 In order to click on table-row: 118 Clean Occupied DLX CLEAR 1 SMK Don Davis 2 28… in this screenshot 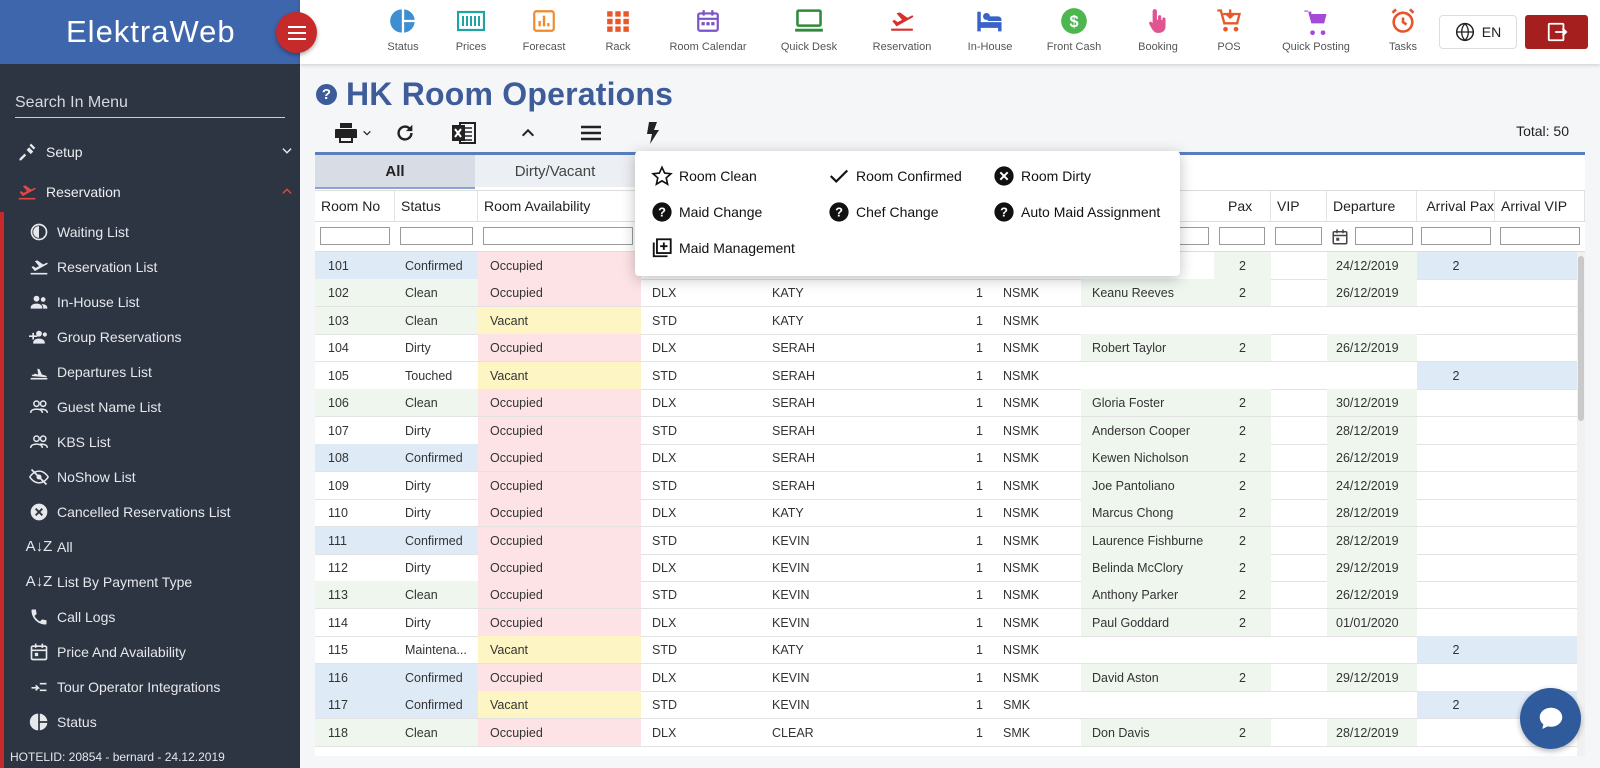, I will do `click(946, 733)`.